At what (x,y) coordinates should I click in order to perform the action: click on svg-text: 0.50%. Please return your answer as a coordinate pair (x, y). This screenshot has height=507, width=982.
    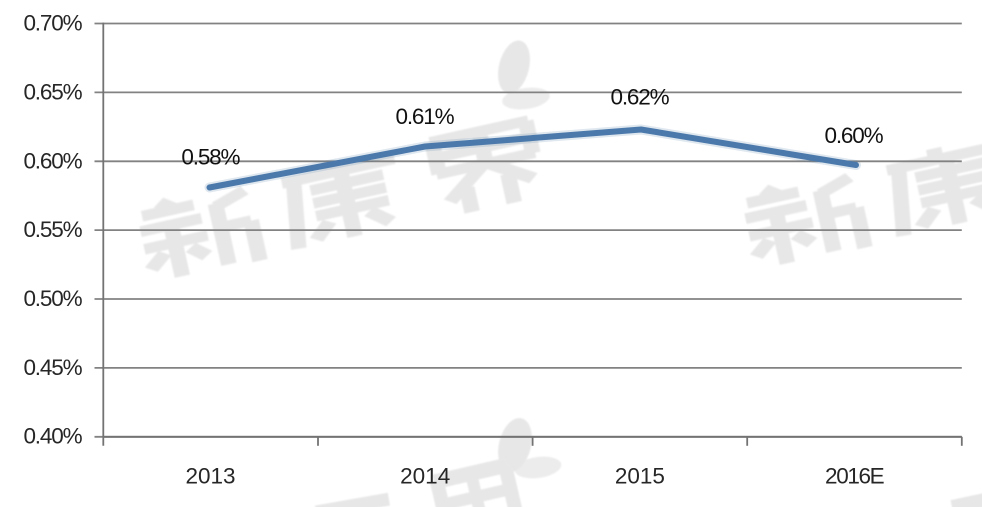
    Looking at the image, I should click on (52, 298).